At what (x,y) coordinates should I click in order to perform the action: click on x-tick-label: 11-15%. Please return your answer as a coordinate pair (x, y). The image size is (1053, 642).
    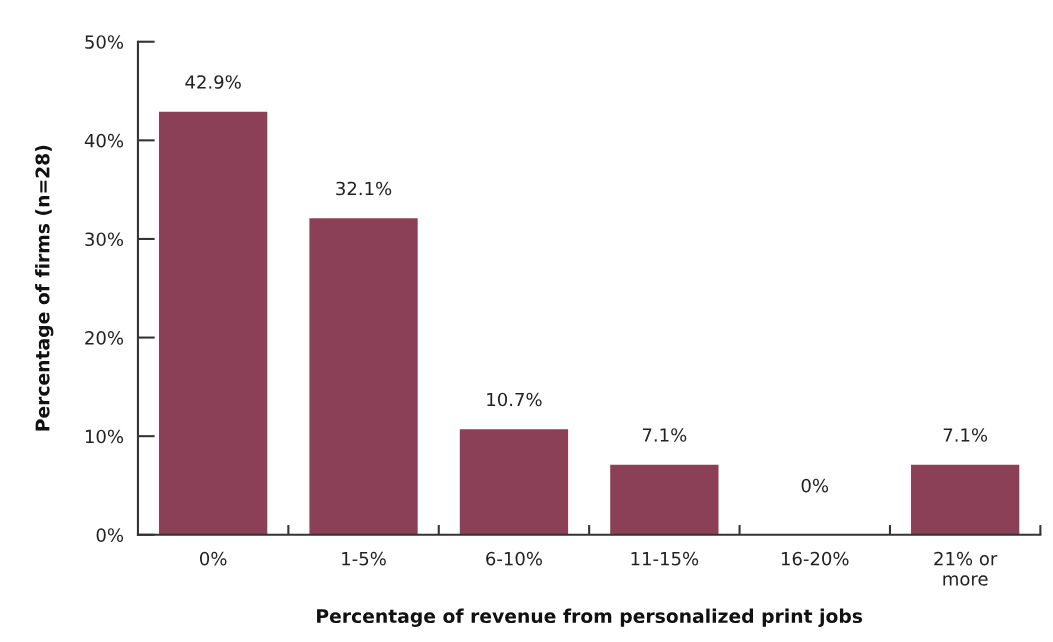
    Looking at the image, I should click on (665, 558).